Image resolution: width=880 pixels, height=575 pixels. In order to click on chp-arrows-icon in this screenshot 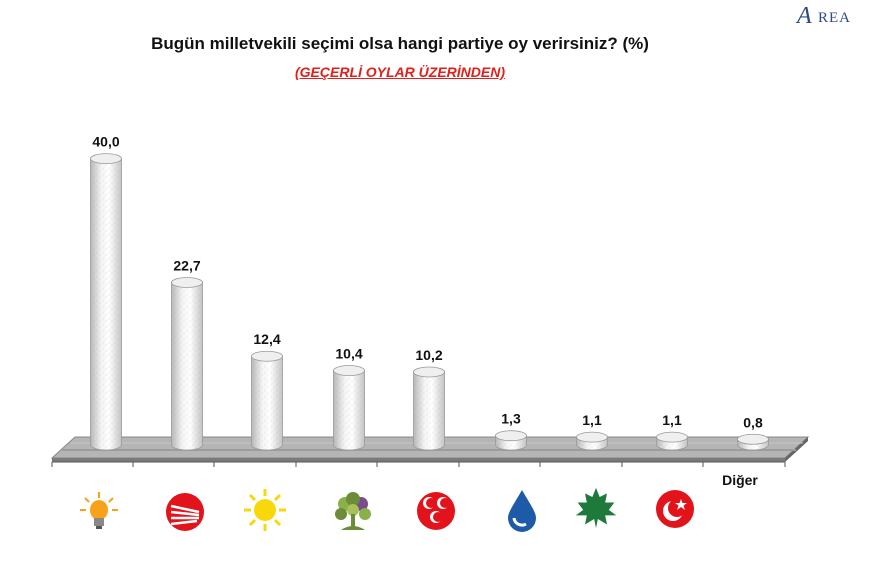, I will do `click(185, 512)`.